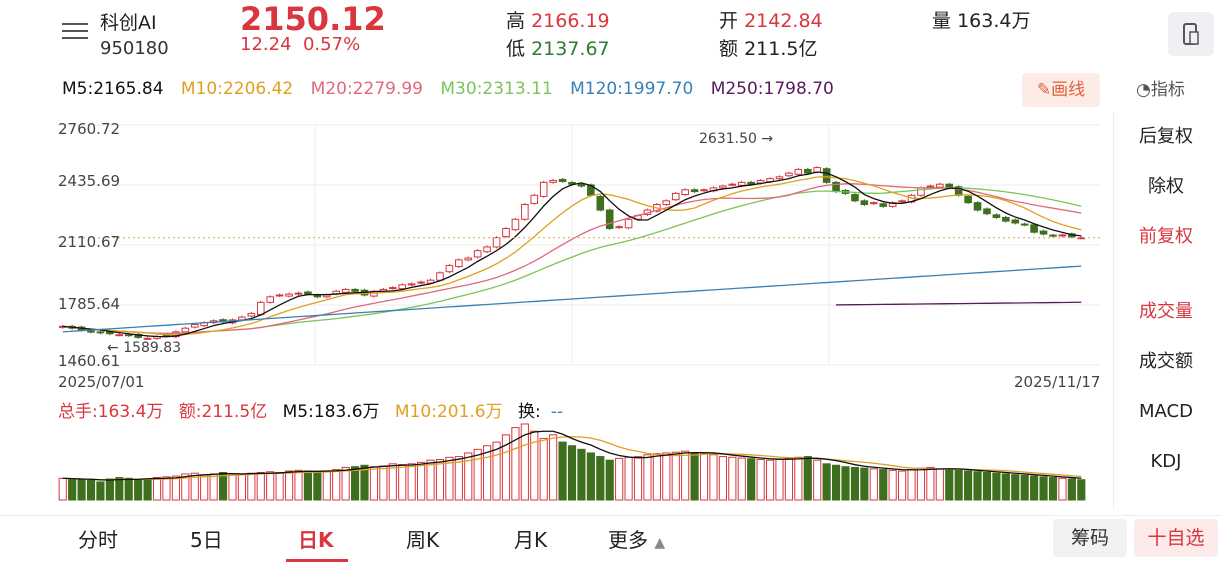 Image resolution: width=1221 pixels, height=562 pixels. Describe the element at coordinates (113, 89) in the screenshot. I see `ma5-label: M5:2165.84` at that location.